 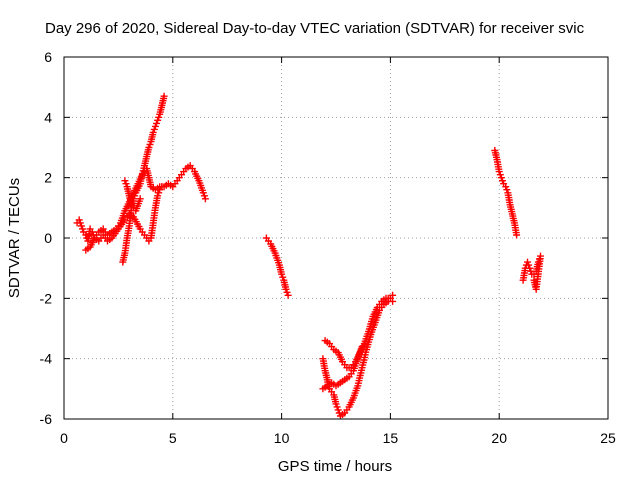 I want to click on y-tick-label: -6, so click(x=46, y=419).